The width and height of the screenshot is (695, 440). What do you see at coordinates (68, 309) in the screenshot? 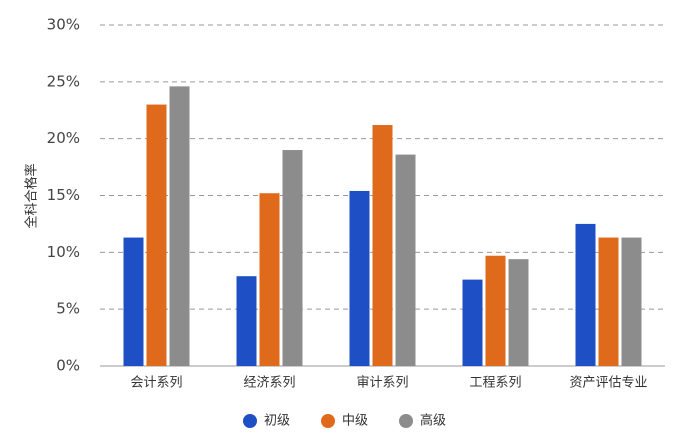
I see `y-tick-label: 5%` at bounding box center [68, 309].